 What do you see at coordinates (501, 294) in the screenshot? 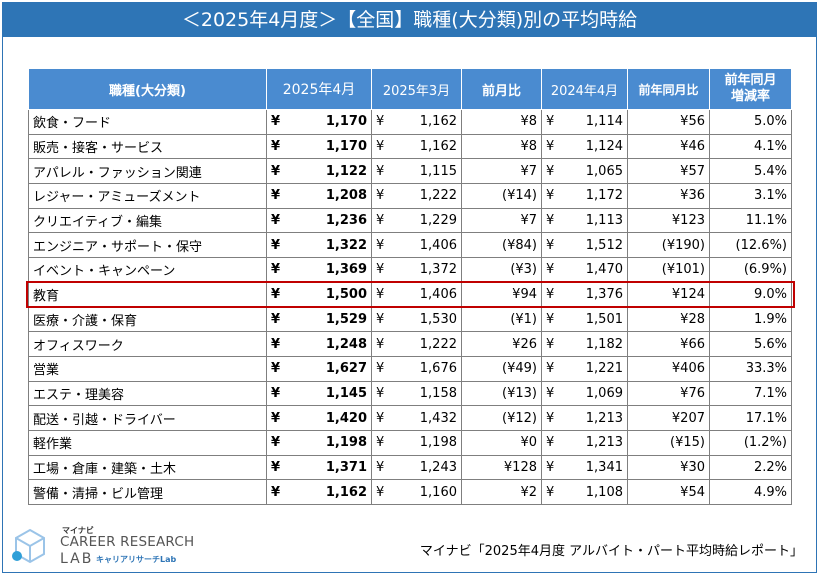
I see `cell-mom: ¥94` at bounding box center [501, 294].